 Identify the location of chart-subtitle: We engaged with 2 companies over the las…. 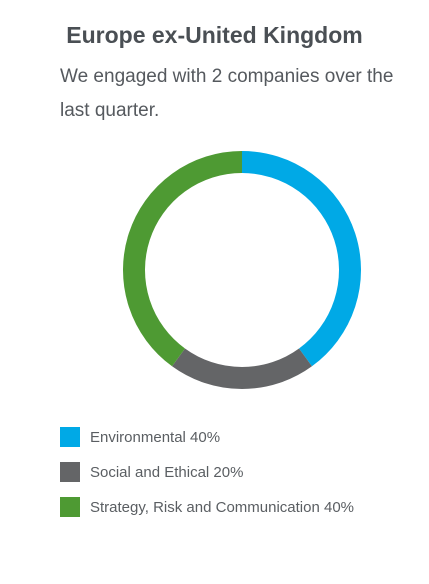
(227, 93).